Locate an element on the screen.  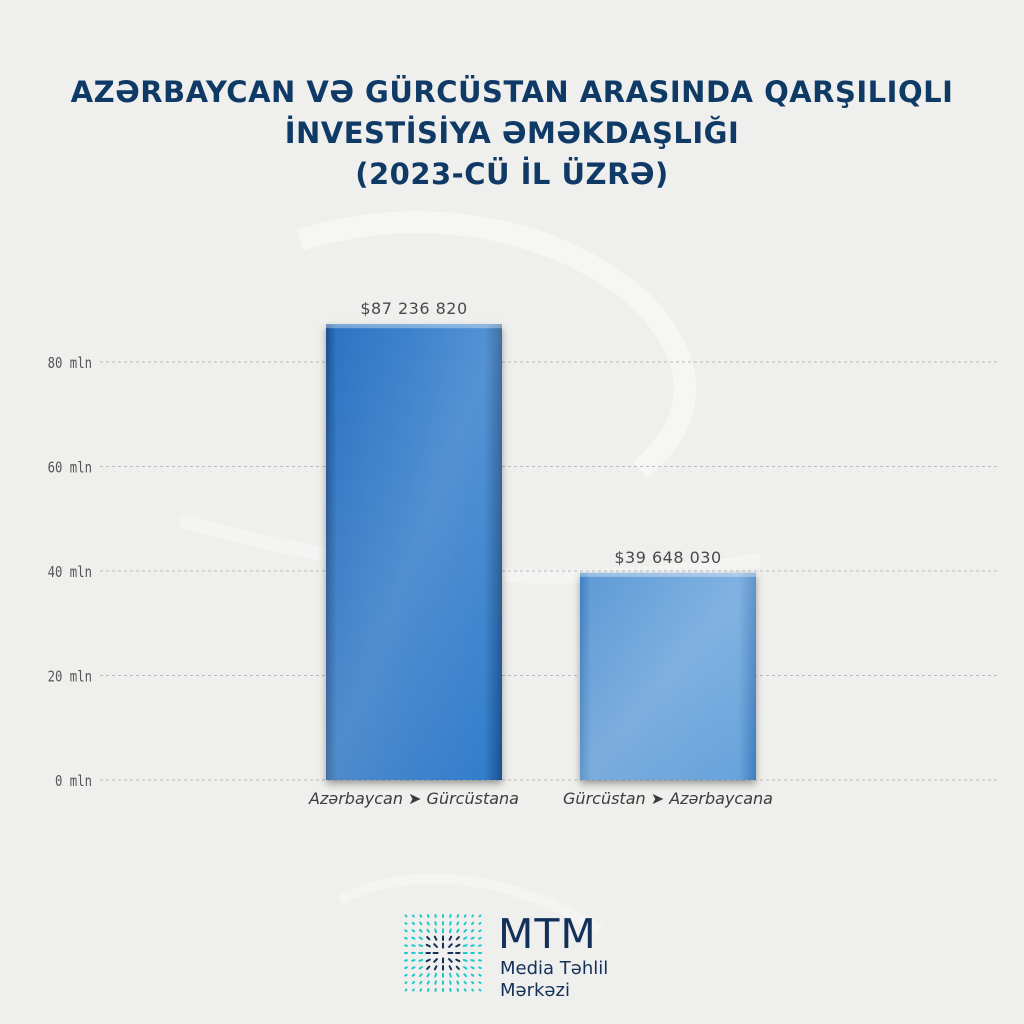
bar-top-highlight is located at coordinates (668, 574).